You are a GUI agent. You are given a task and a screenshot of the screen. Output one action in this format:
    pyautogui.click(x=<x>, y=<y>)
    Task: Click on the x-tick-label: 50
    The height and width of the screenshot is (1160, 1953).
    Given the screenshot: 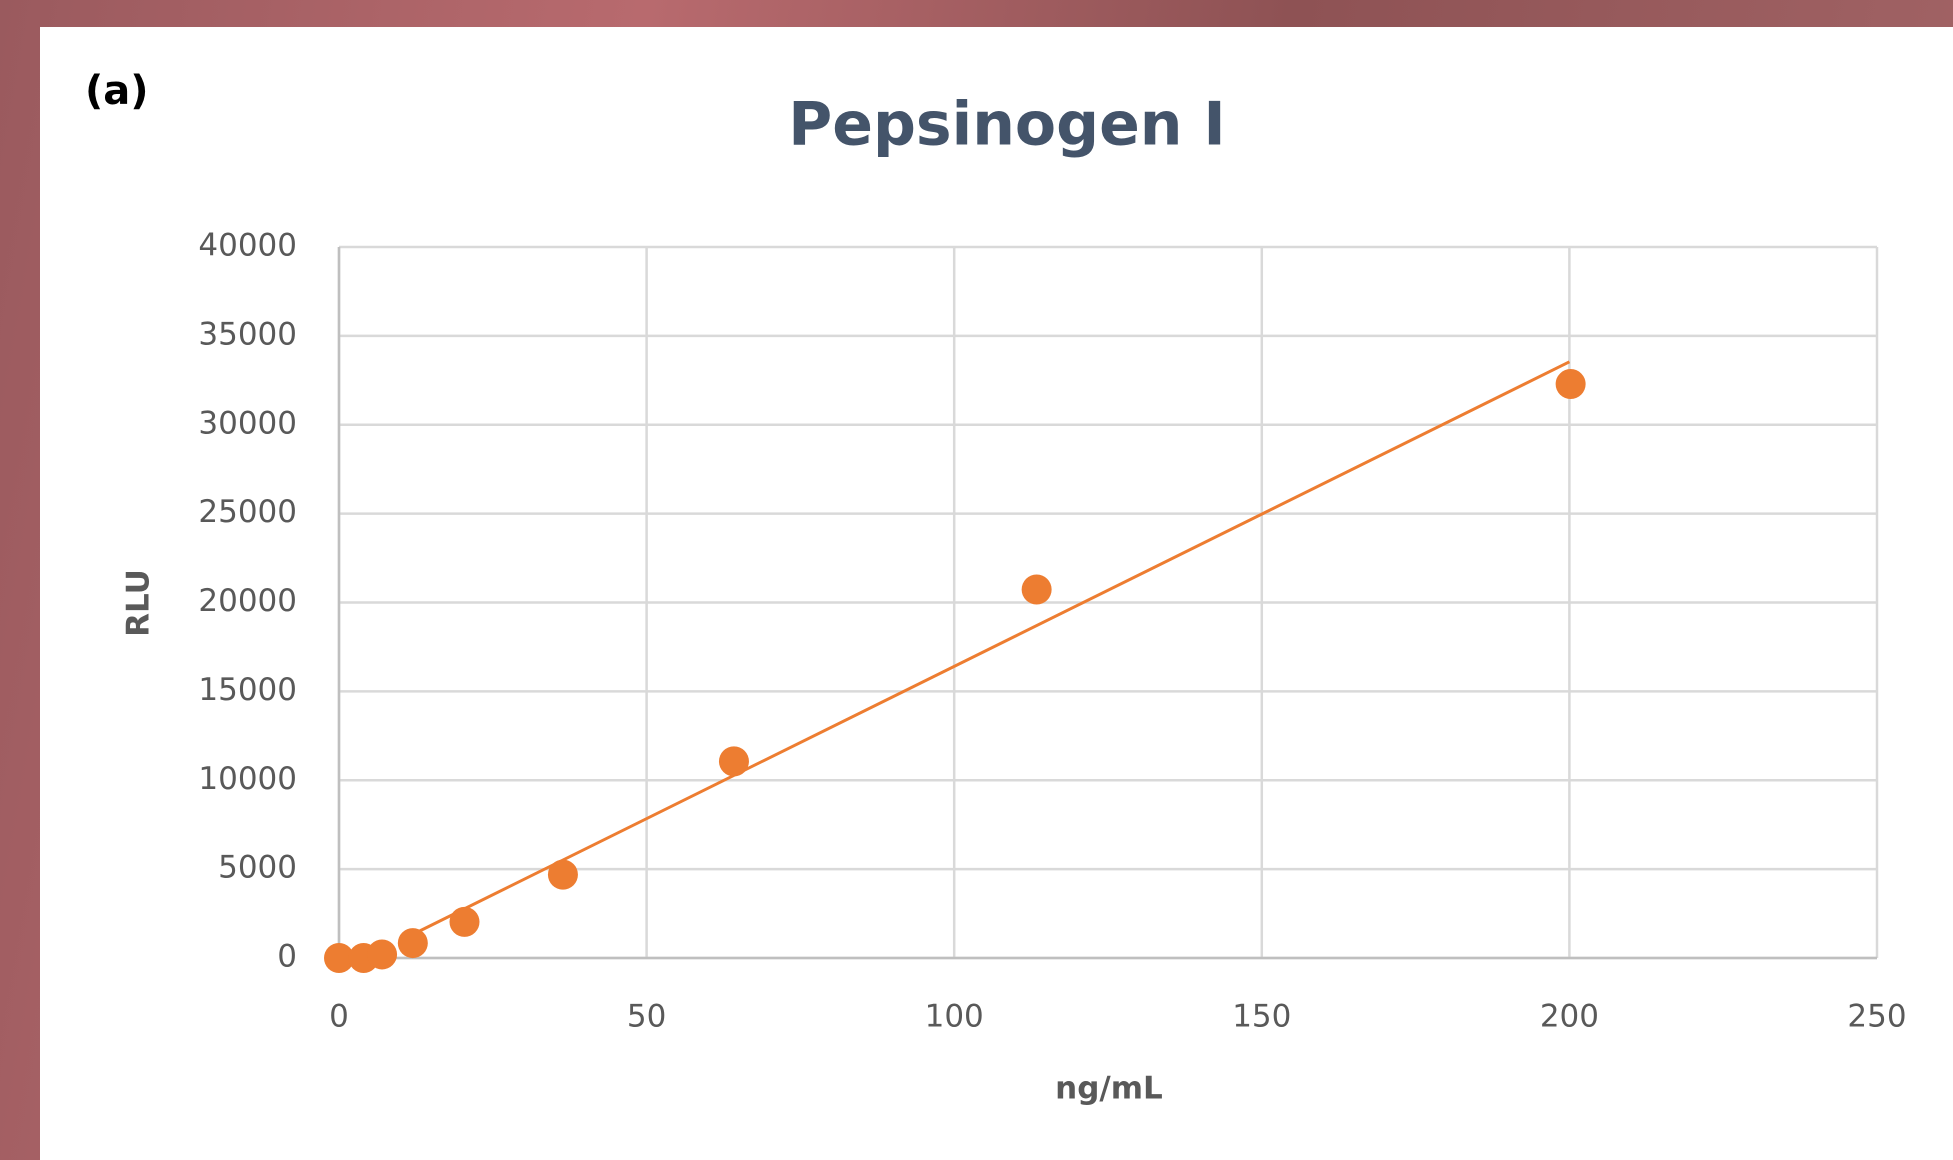 What is the action you would take?
    pyautogui.click(x=646, y=1017)
    